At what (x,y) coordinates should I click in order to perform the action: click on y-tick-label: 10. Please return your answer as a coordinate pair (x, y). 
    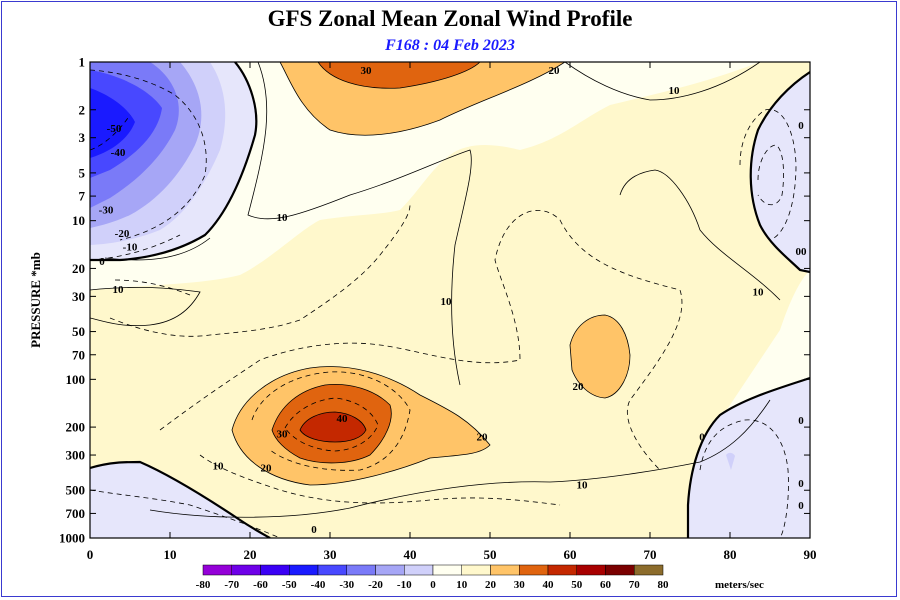
    Looking at the image, I should click on (78, 220).